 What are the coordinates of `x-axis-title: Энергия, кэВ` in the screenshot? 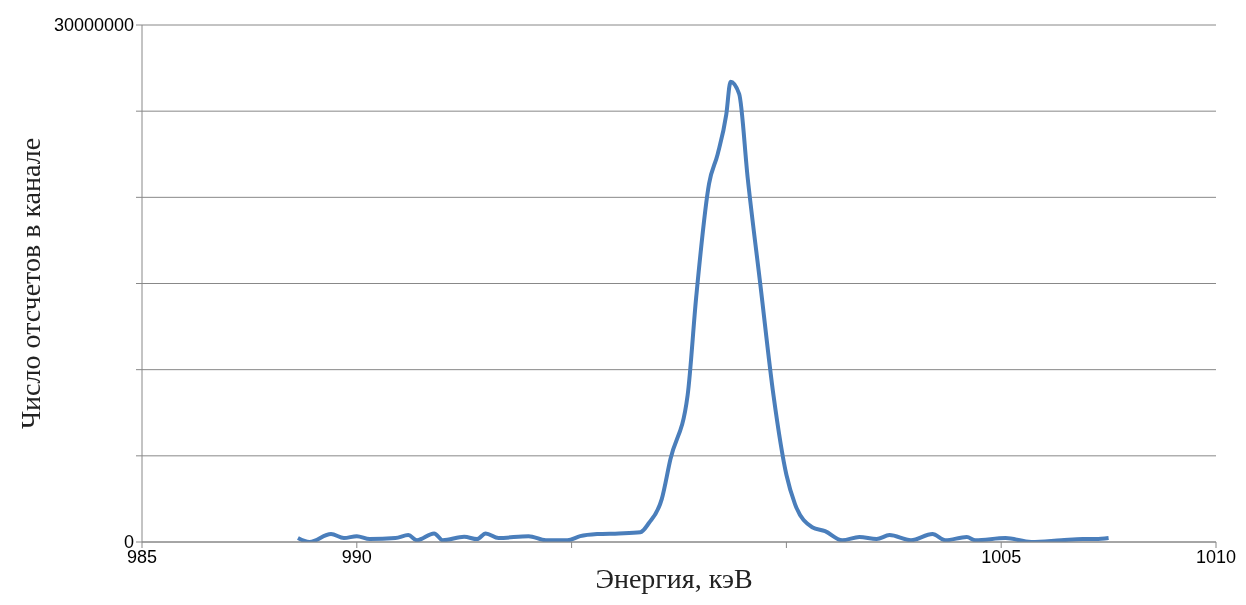 It's located at (674, 578).